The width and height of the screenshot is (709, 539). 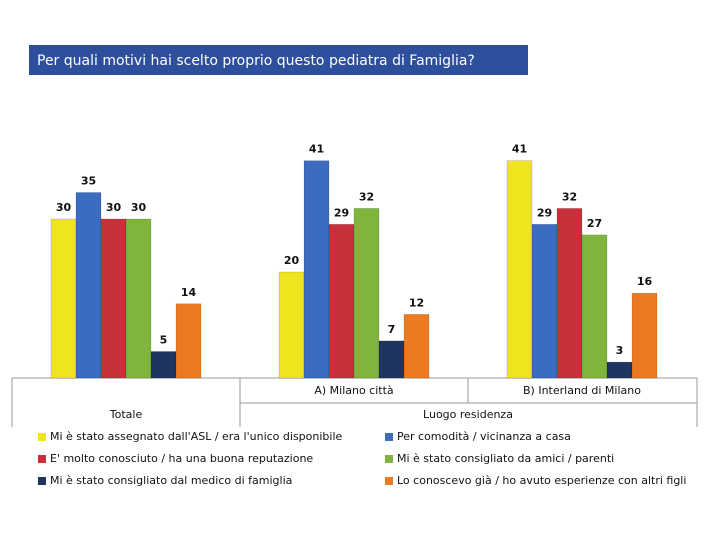 I want to click on data-label: 12, so click(x=416, y=302).